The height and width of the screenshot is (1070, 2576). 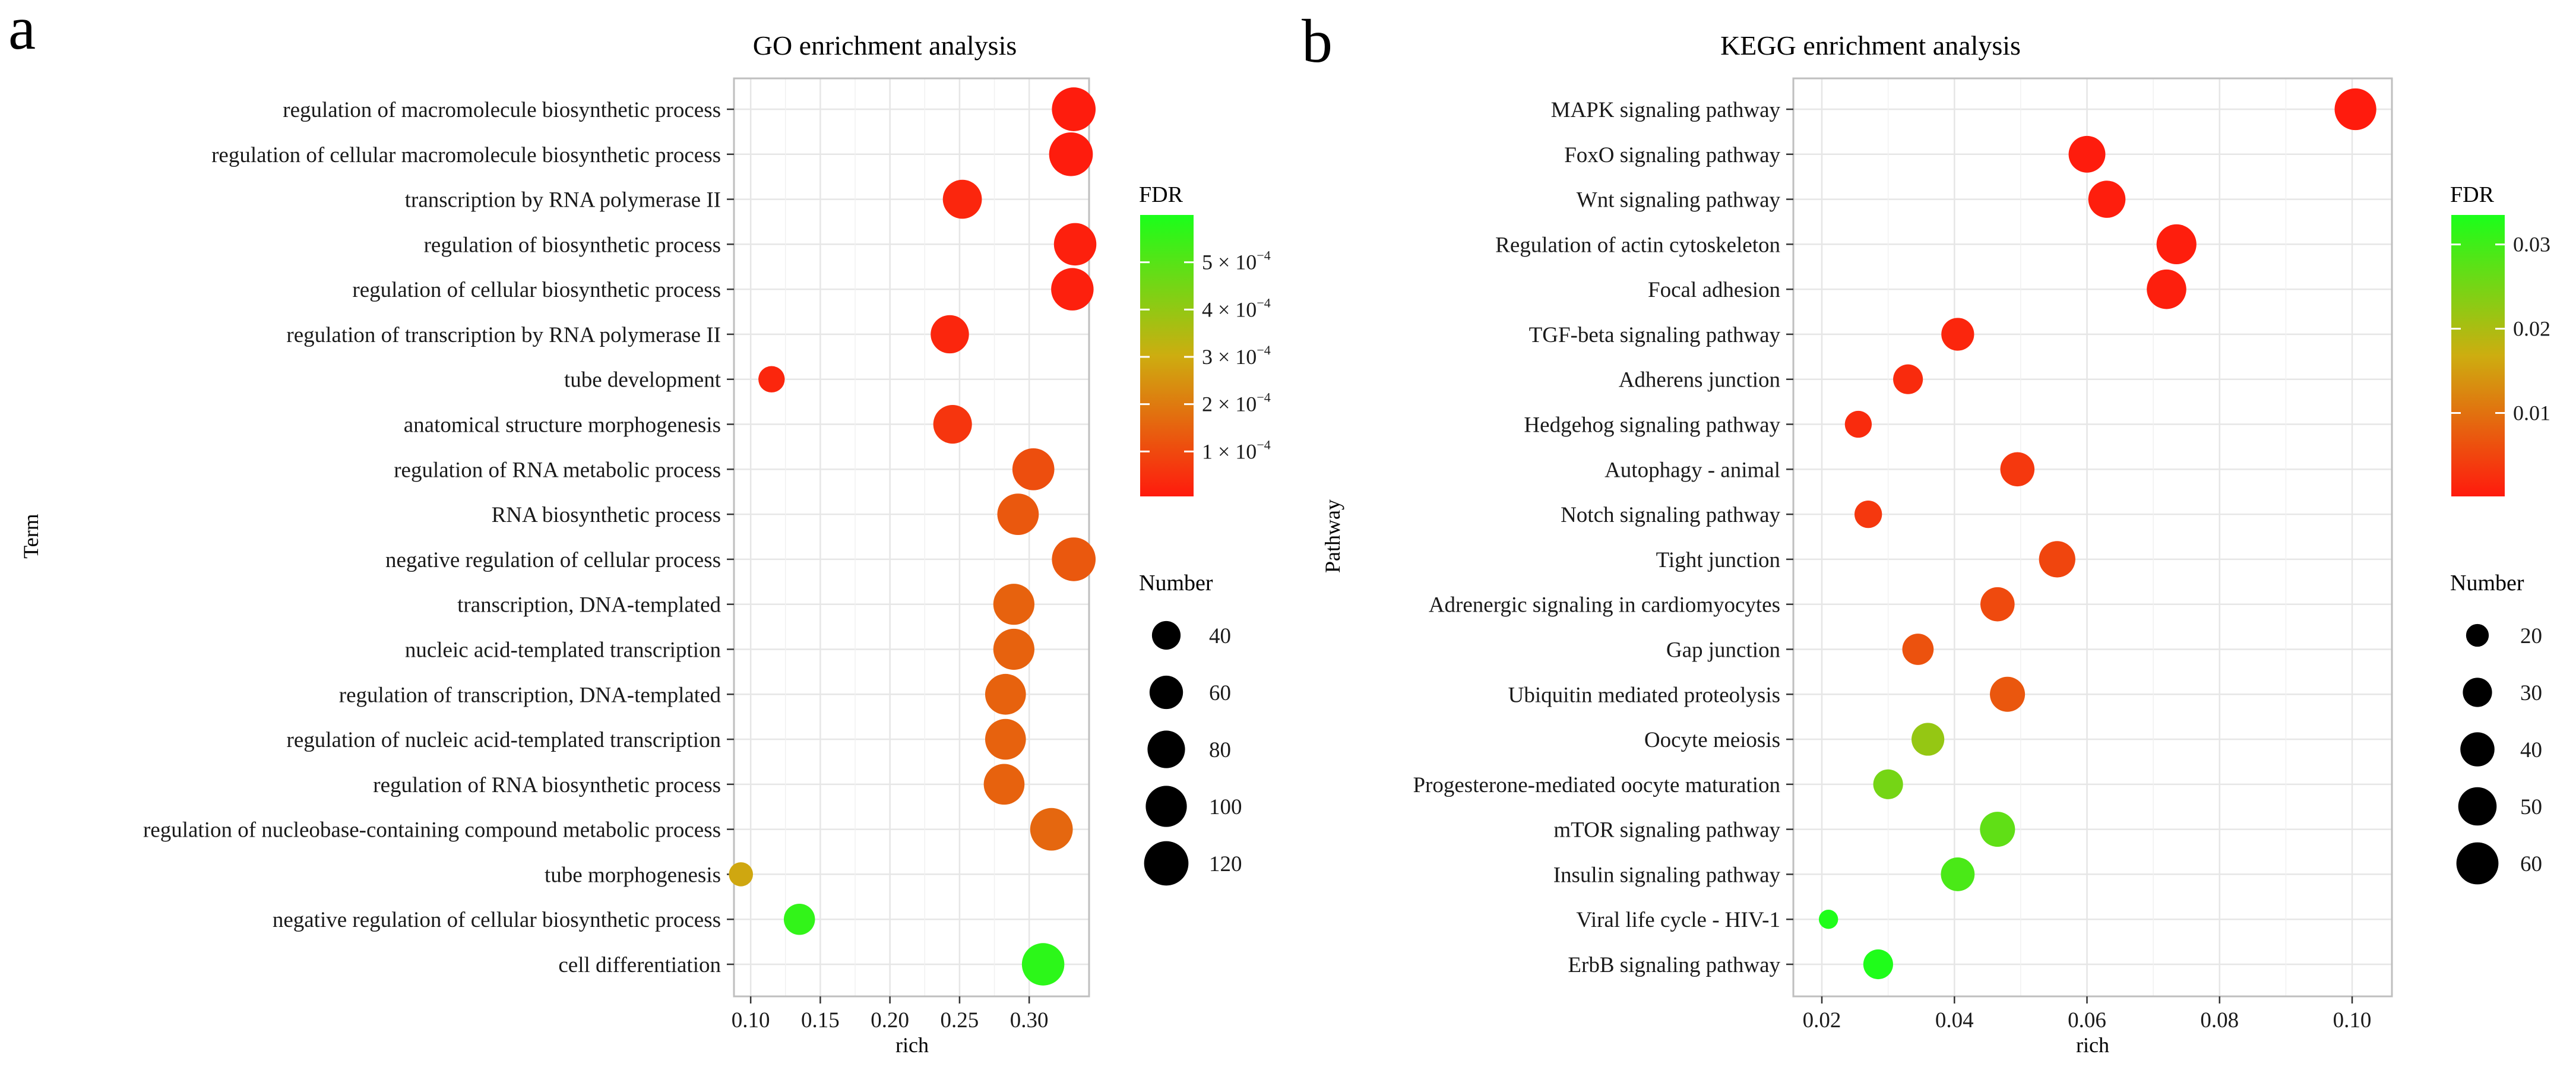 What do you see at coordinates (1679, 200) in the screenshot?
I see `category-label: Wnt signaling pathway` at bounding box center [1679, 200].